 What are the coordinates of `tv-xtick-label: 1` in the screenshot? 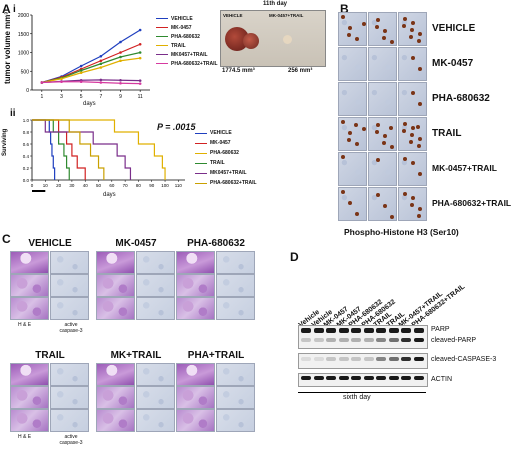 It's located at (41, 97).